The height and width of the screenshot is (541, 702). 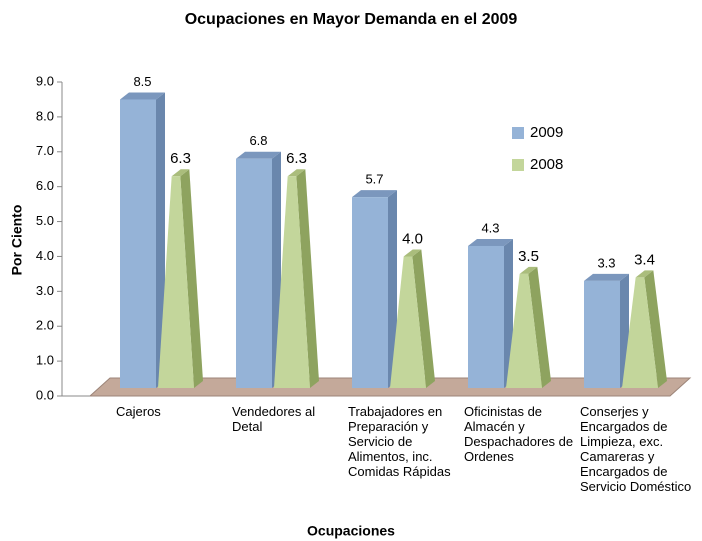 What do you see at coordinates (45, 80) in the screenshot?
I see `y-tick-label: 9.0` at bounding box center [45, 80].